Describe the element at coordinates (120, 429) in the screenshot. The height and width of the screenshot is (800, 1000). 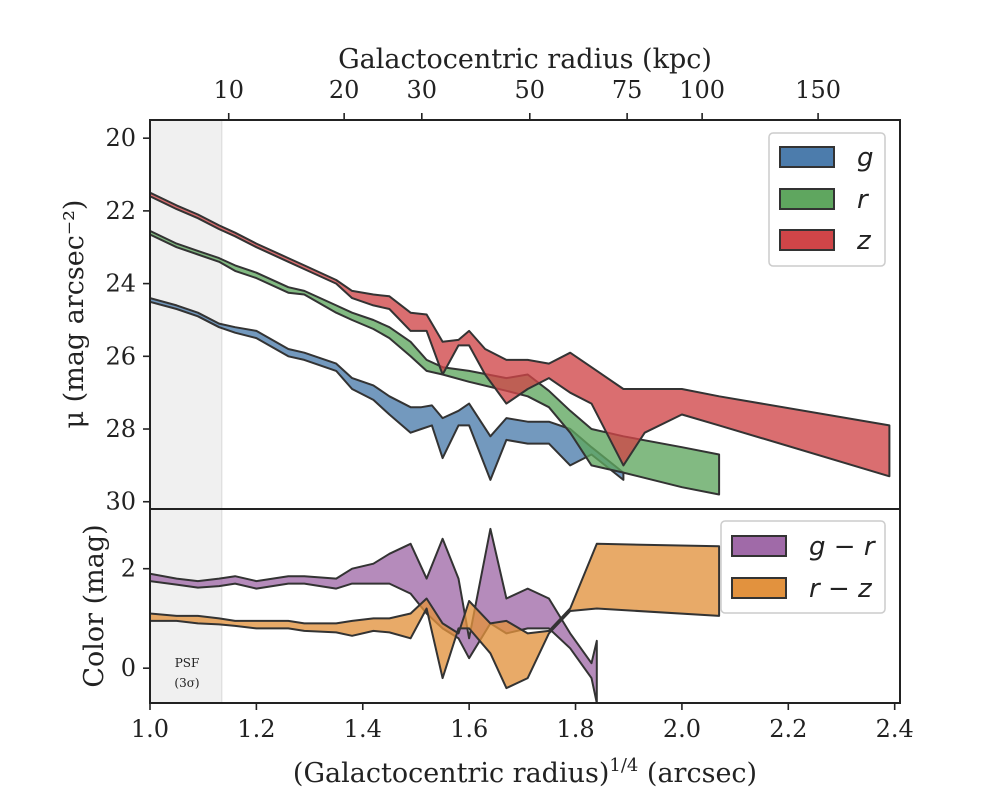
I see `y-tick-label: 28` at that location.